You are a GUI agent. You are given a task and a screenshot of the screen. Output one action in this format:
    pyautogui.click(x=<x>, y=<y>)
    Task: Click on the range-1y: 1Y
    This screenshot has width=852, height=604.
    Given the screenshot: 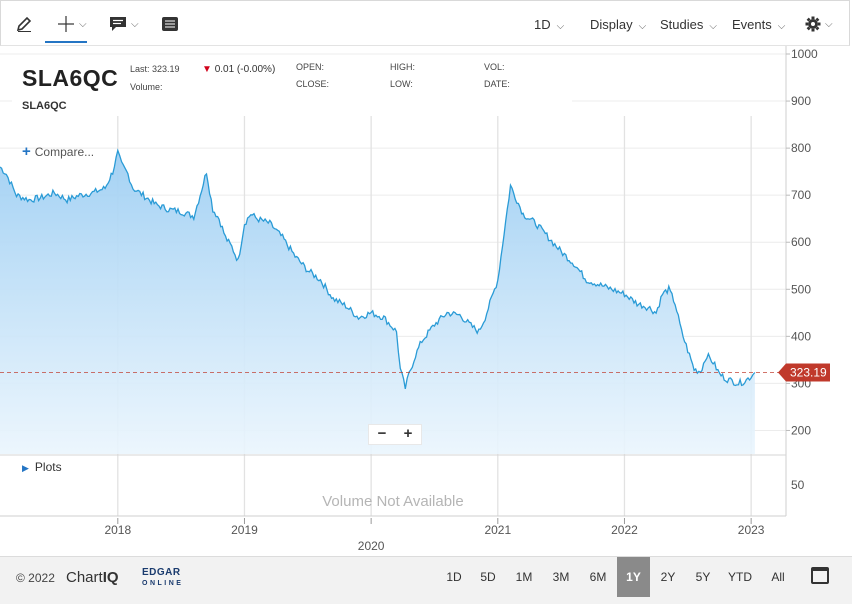 What is the action you would take?
    pyautogui.click(x=633, y=577)
    